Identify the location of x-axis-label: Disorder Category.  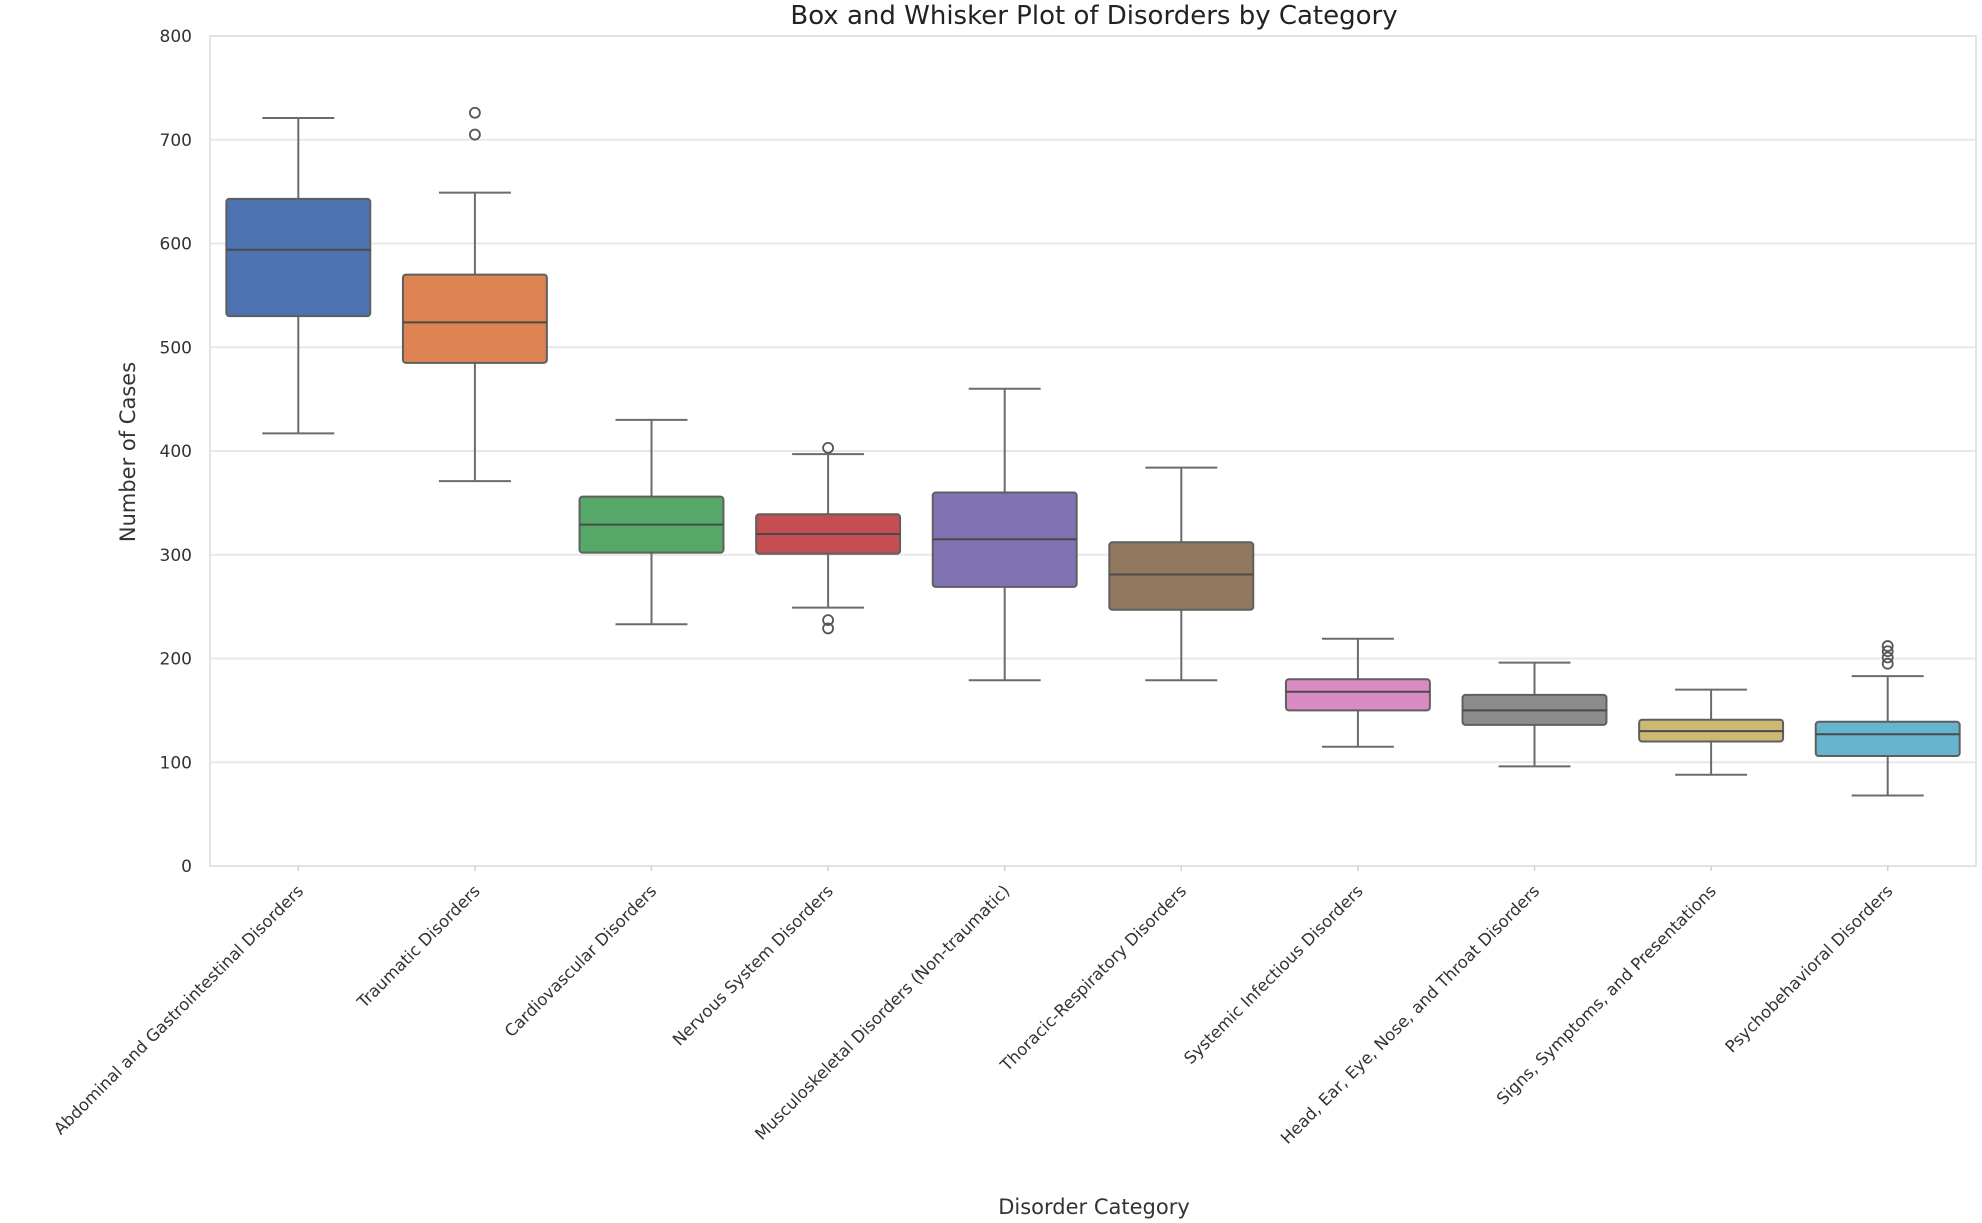
(1094, 1207).